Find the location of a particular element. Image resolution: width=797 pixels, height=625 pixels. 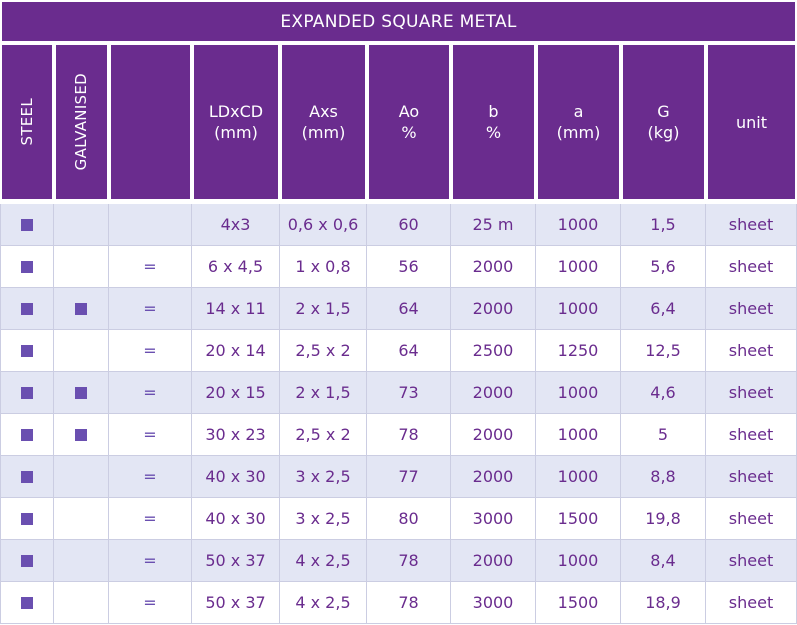

cell-g: 8,8 is located at coordinates (663, 477).